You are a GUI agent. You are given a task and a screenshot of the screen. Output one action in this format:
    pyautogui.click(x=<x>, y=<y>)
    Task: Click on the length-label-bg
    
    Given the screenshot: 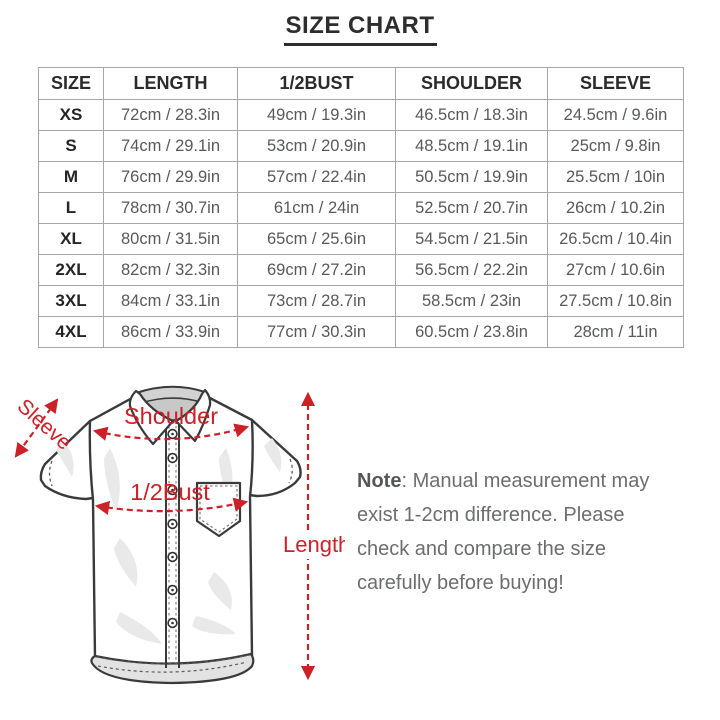 What is the action you would take?
    pyautogui.click(x=310, y=544)
    